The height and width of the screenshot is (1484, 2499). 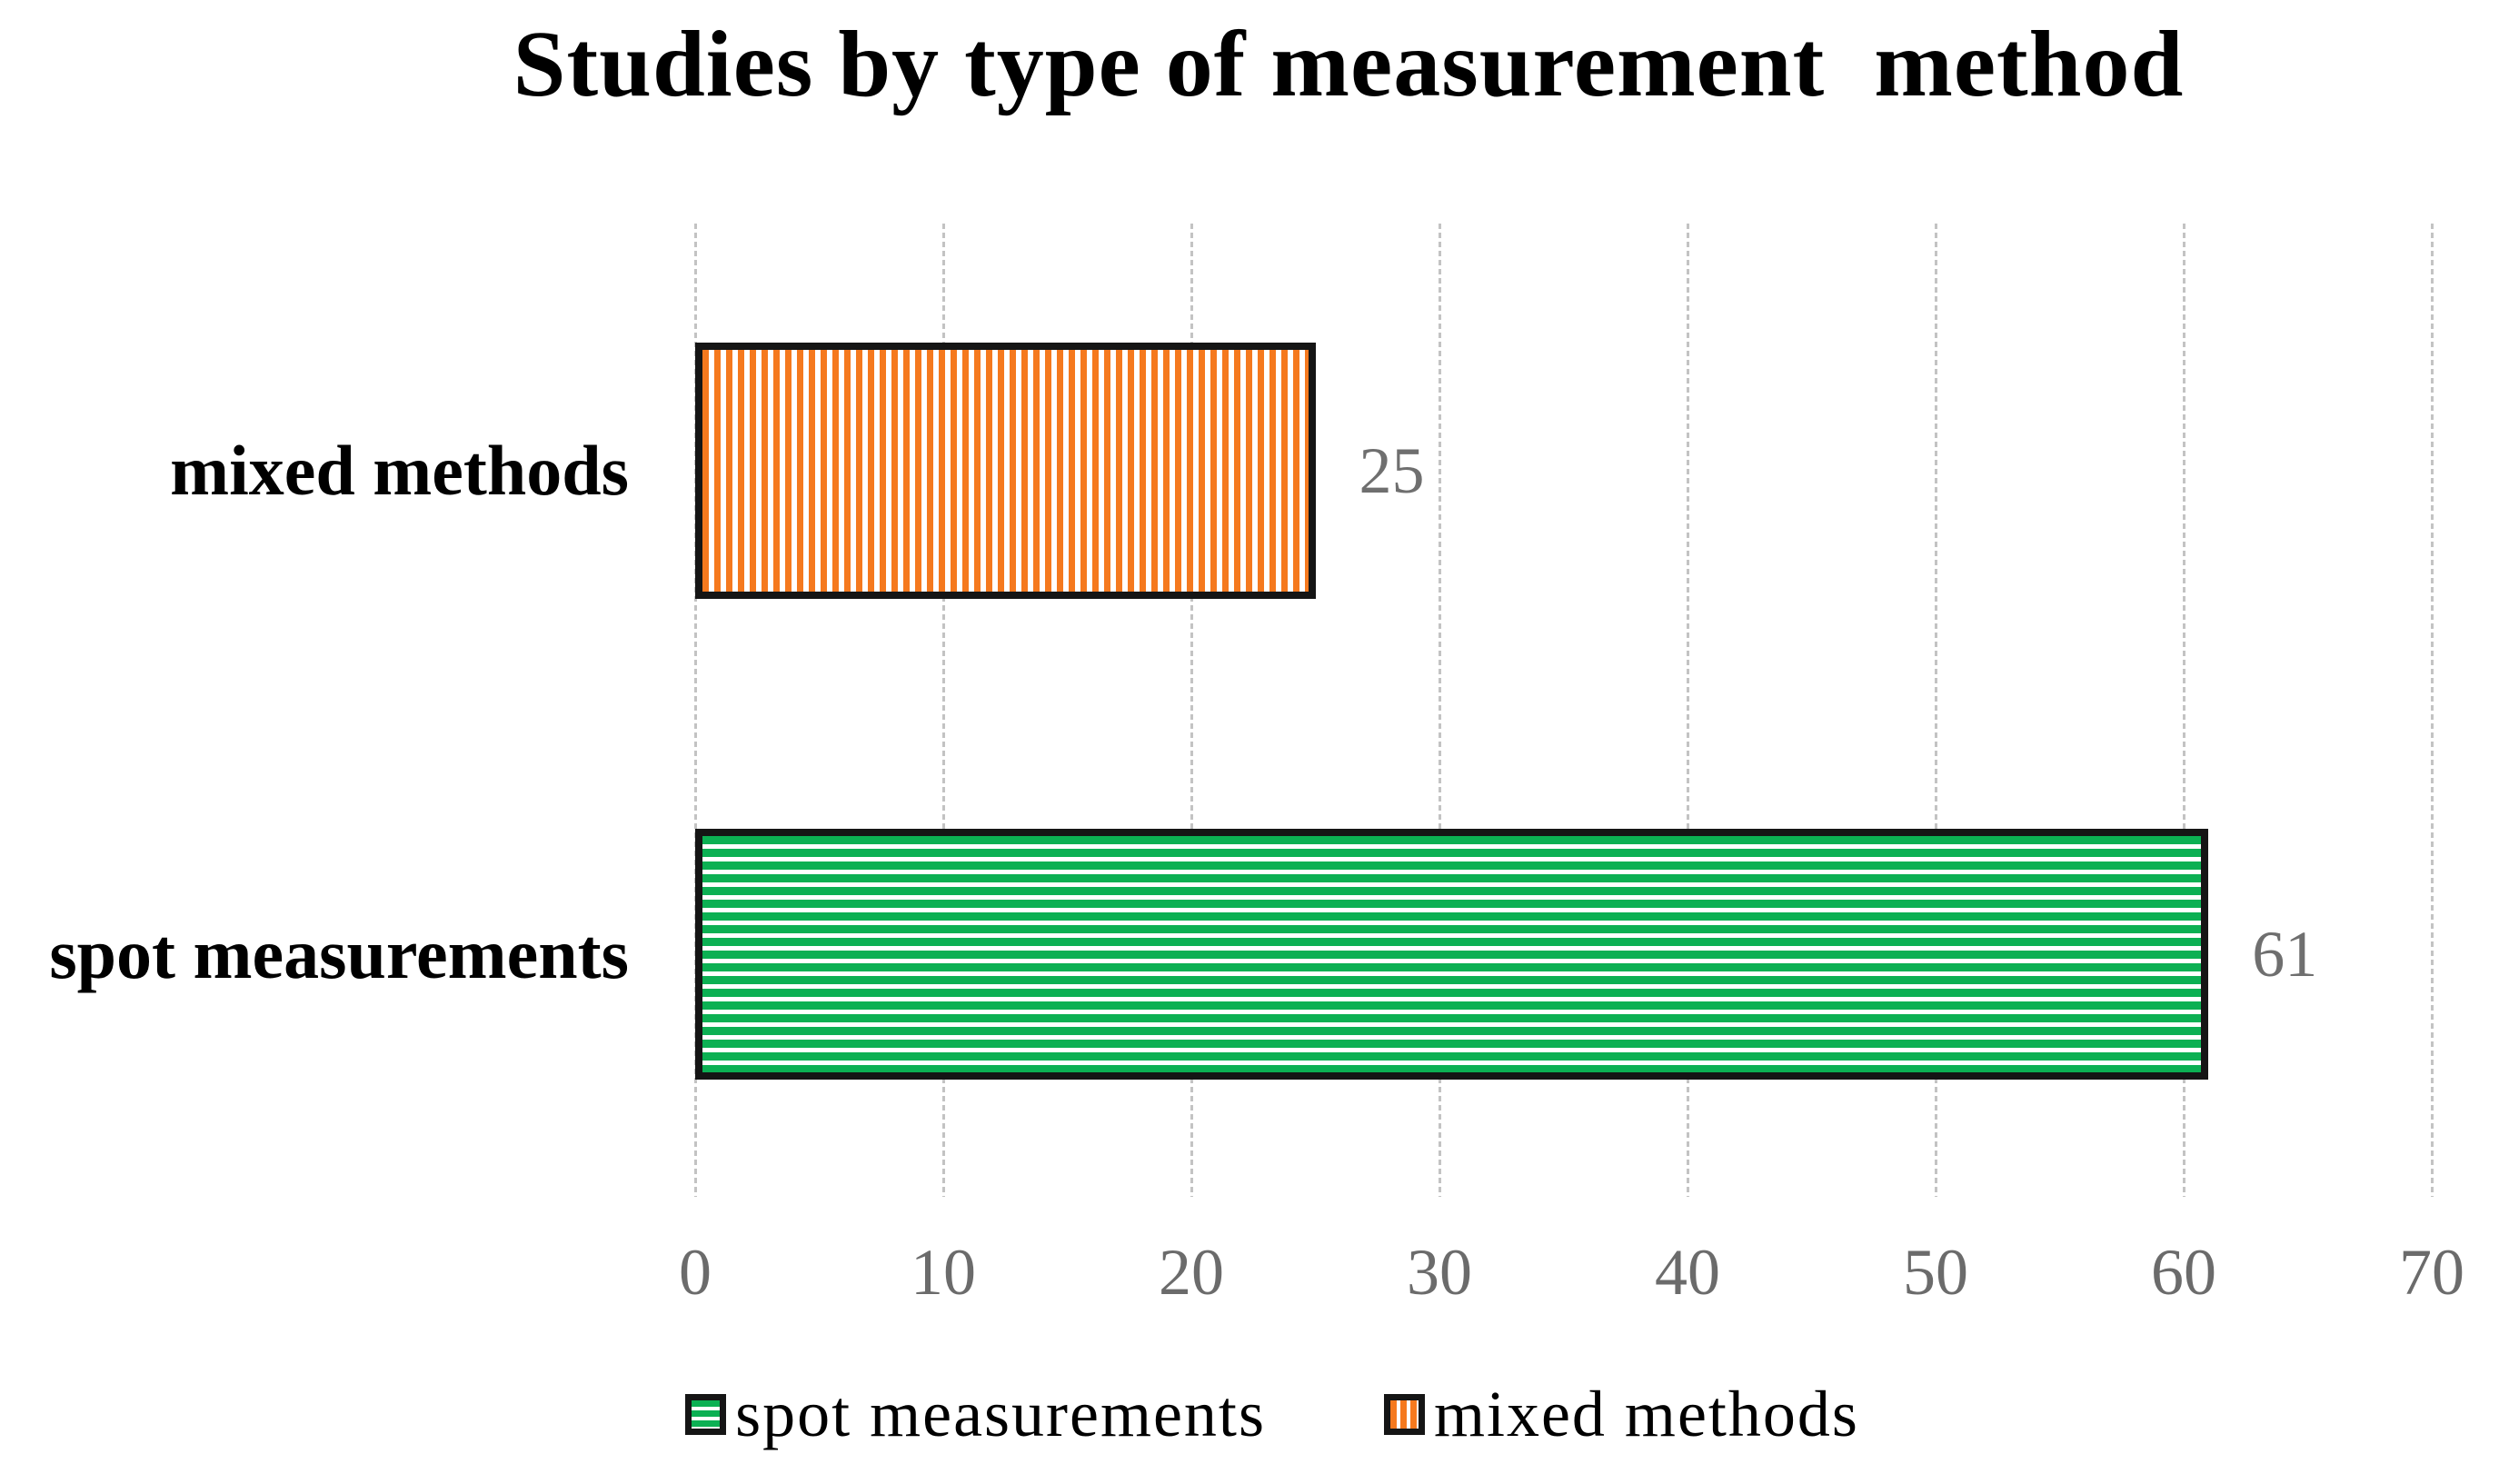 What do you see at coordinates (1005, 471) in the screenshot?
I see `bar-mixed-methods` at bounding box center [1005, 471].